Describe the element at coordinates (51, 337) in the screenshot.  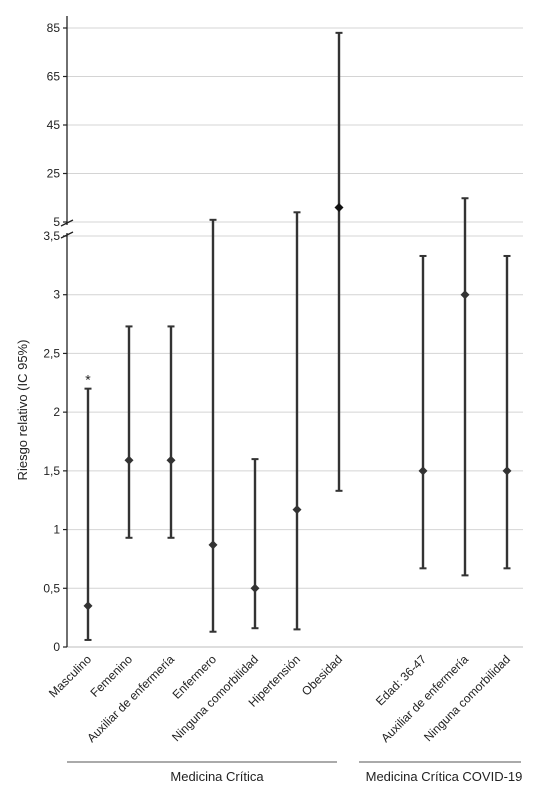
I see `y-tick-labels: 0 0,5 1 1,5 2 2,5 3 3,55 25 45 65 85` at that location.